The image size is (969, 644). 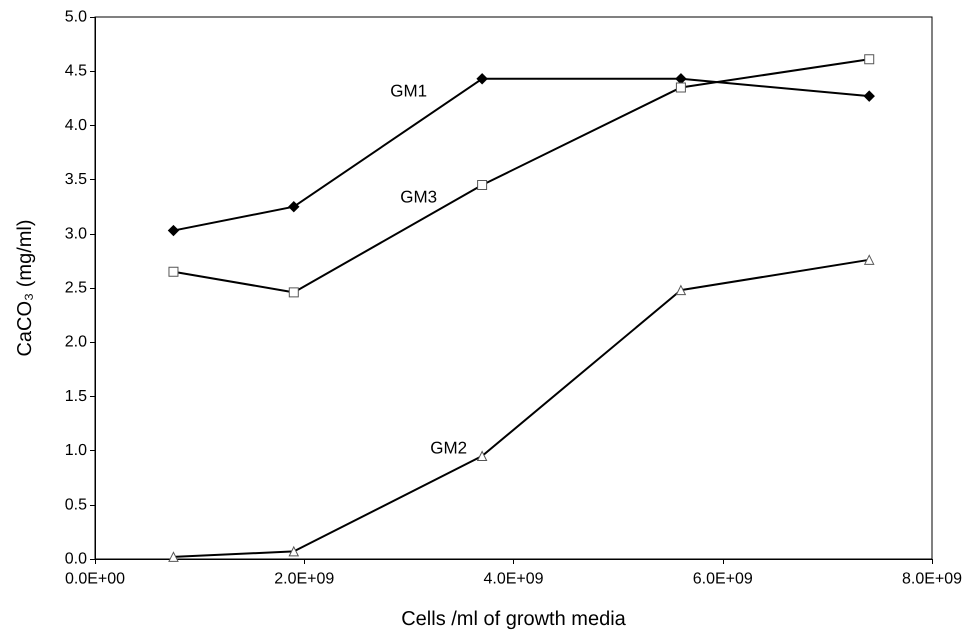 What do you see at coordinates (722, 579) in the screenshot?
I see `x-tick-label: 6.0E+09` at bounding box center [722, 579].